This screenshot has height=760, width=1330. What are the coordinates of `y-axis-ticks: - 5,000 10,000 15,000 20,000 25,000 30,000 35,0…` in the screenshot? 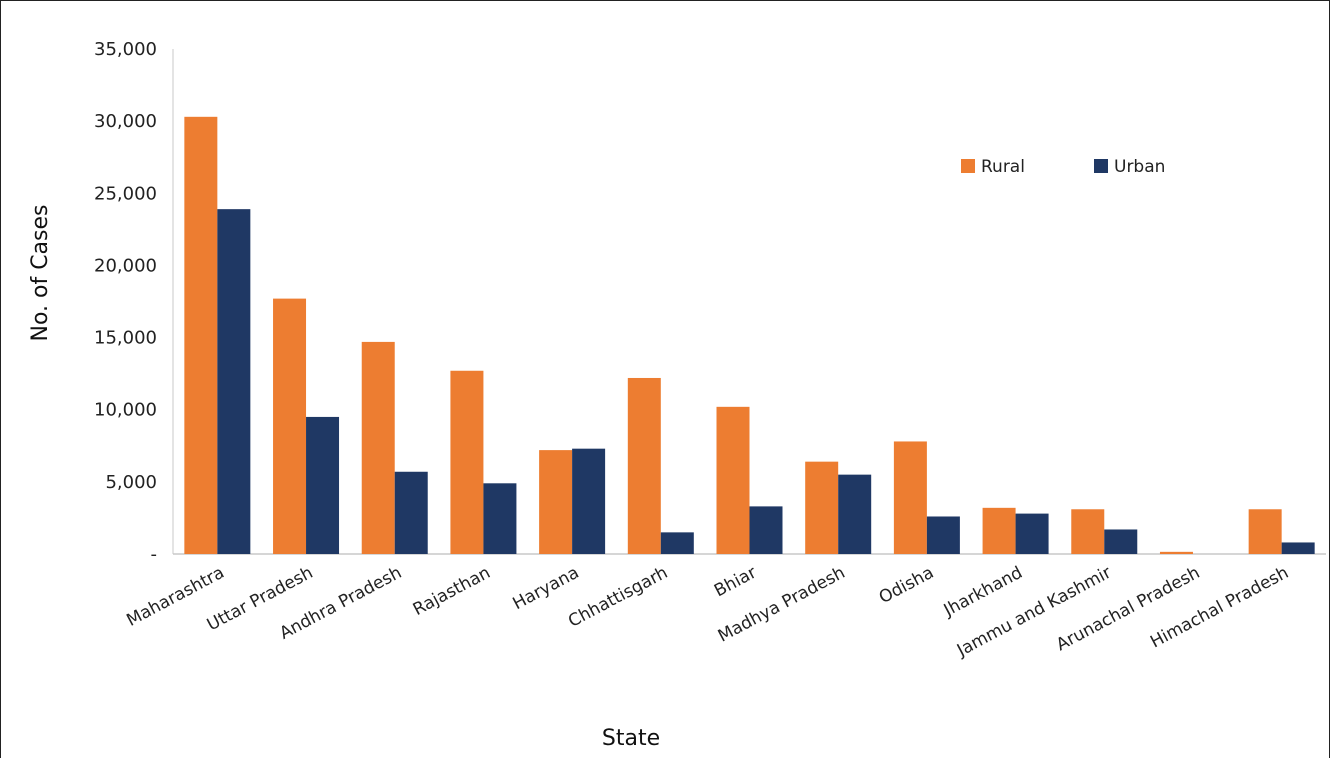 It's located at (125, 302).